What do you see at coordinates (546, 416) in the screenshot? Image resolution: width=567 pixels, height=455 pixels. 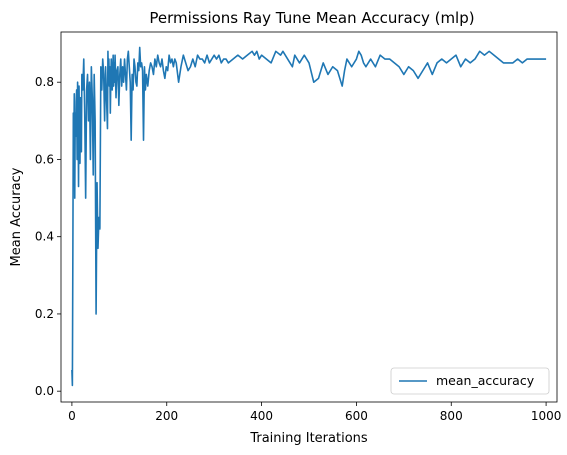 I see `x-tick-label: 1000` at bounding box center [546, 416].